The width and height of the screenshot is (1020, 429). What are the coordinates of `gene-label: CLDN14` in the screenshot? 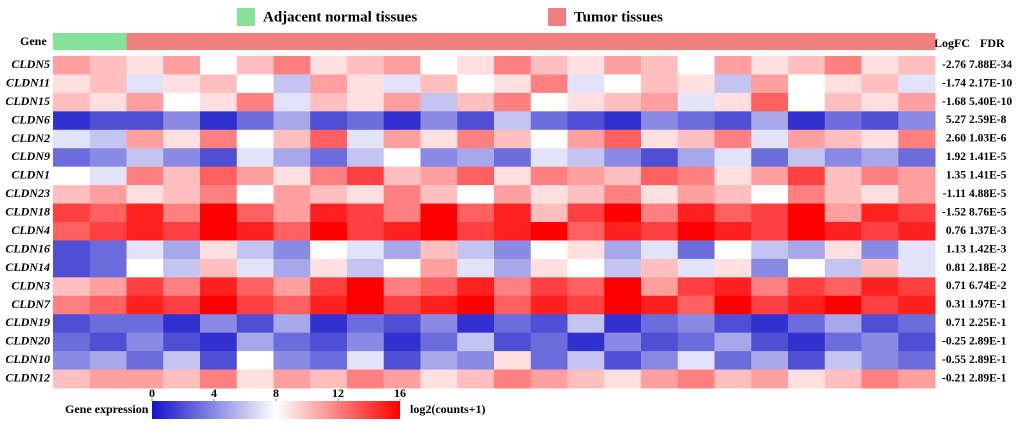 It's located at (27, 267).